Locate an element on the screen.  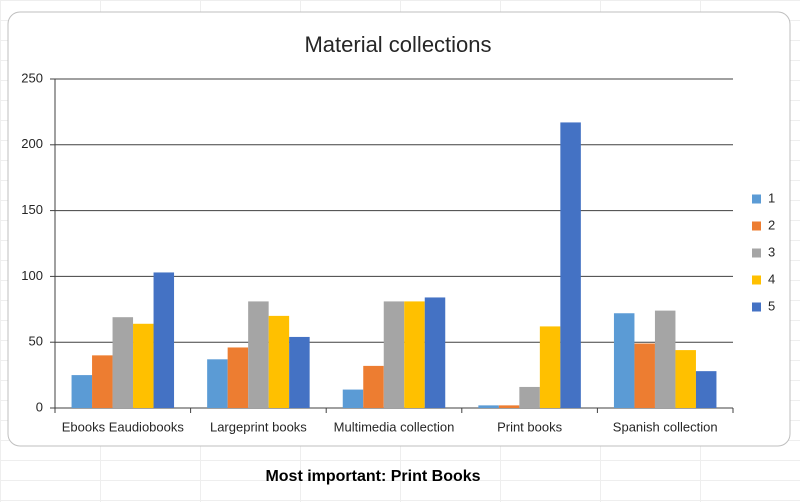
x-tick-label: Largeprint books is located at coordinates (258, 426).